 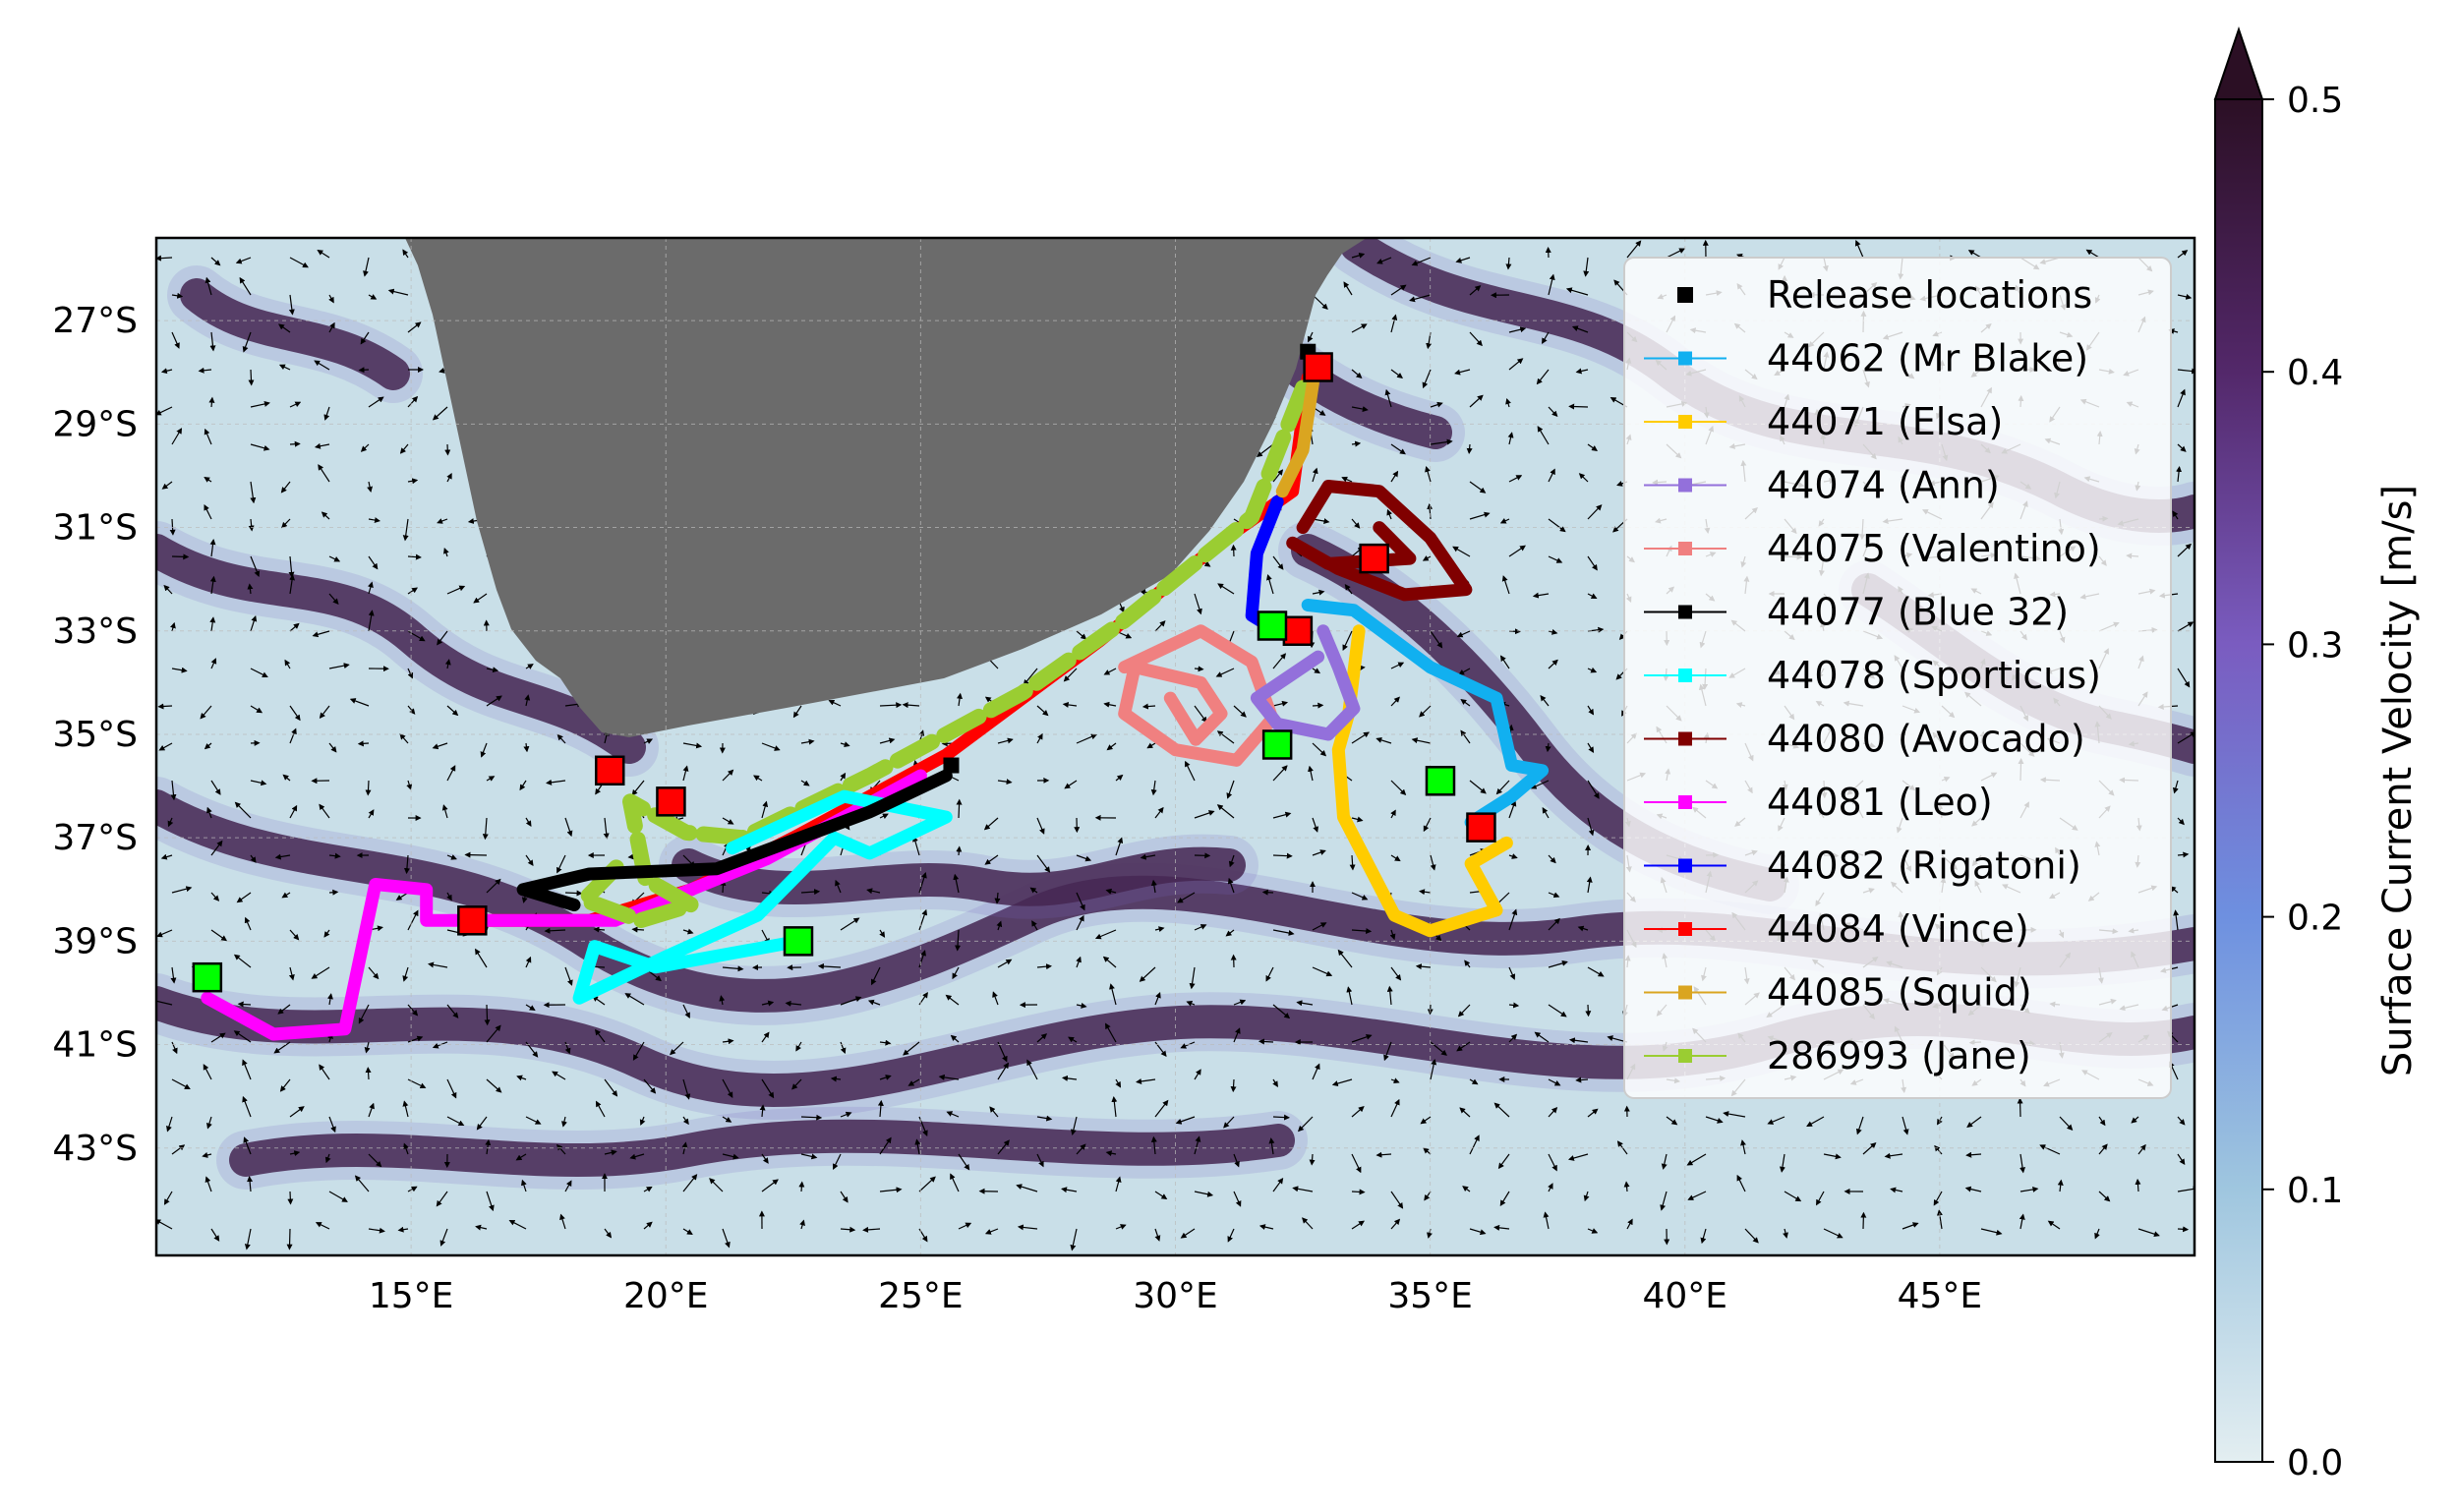 I want to click on release-location-marker, so click(x=951, y=765).